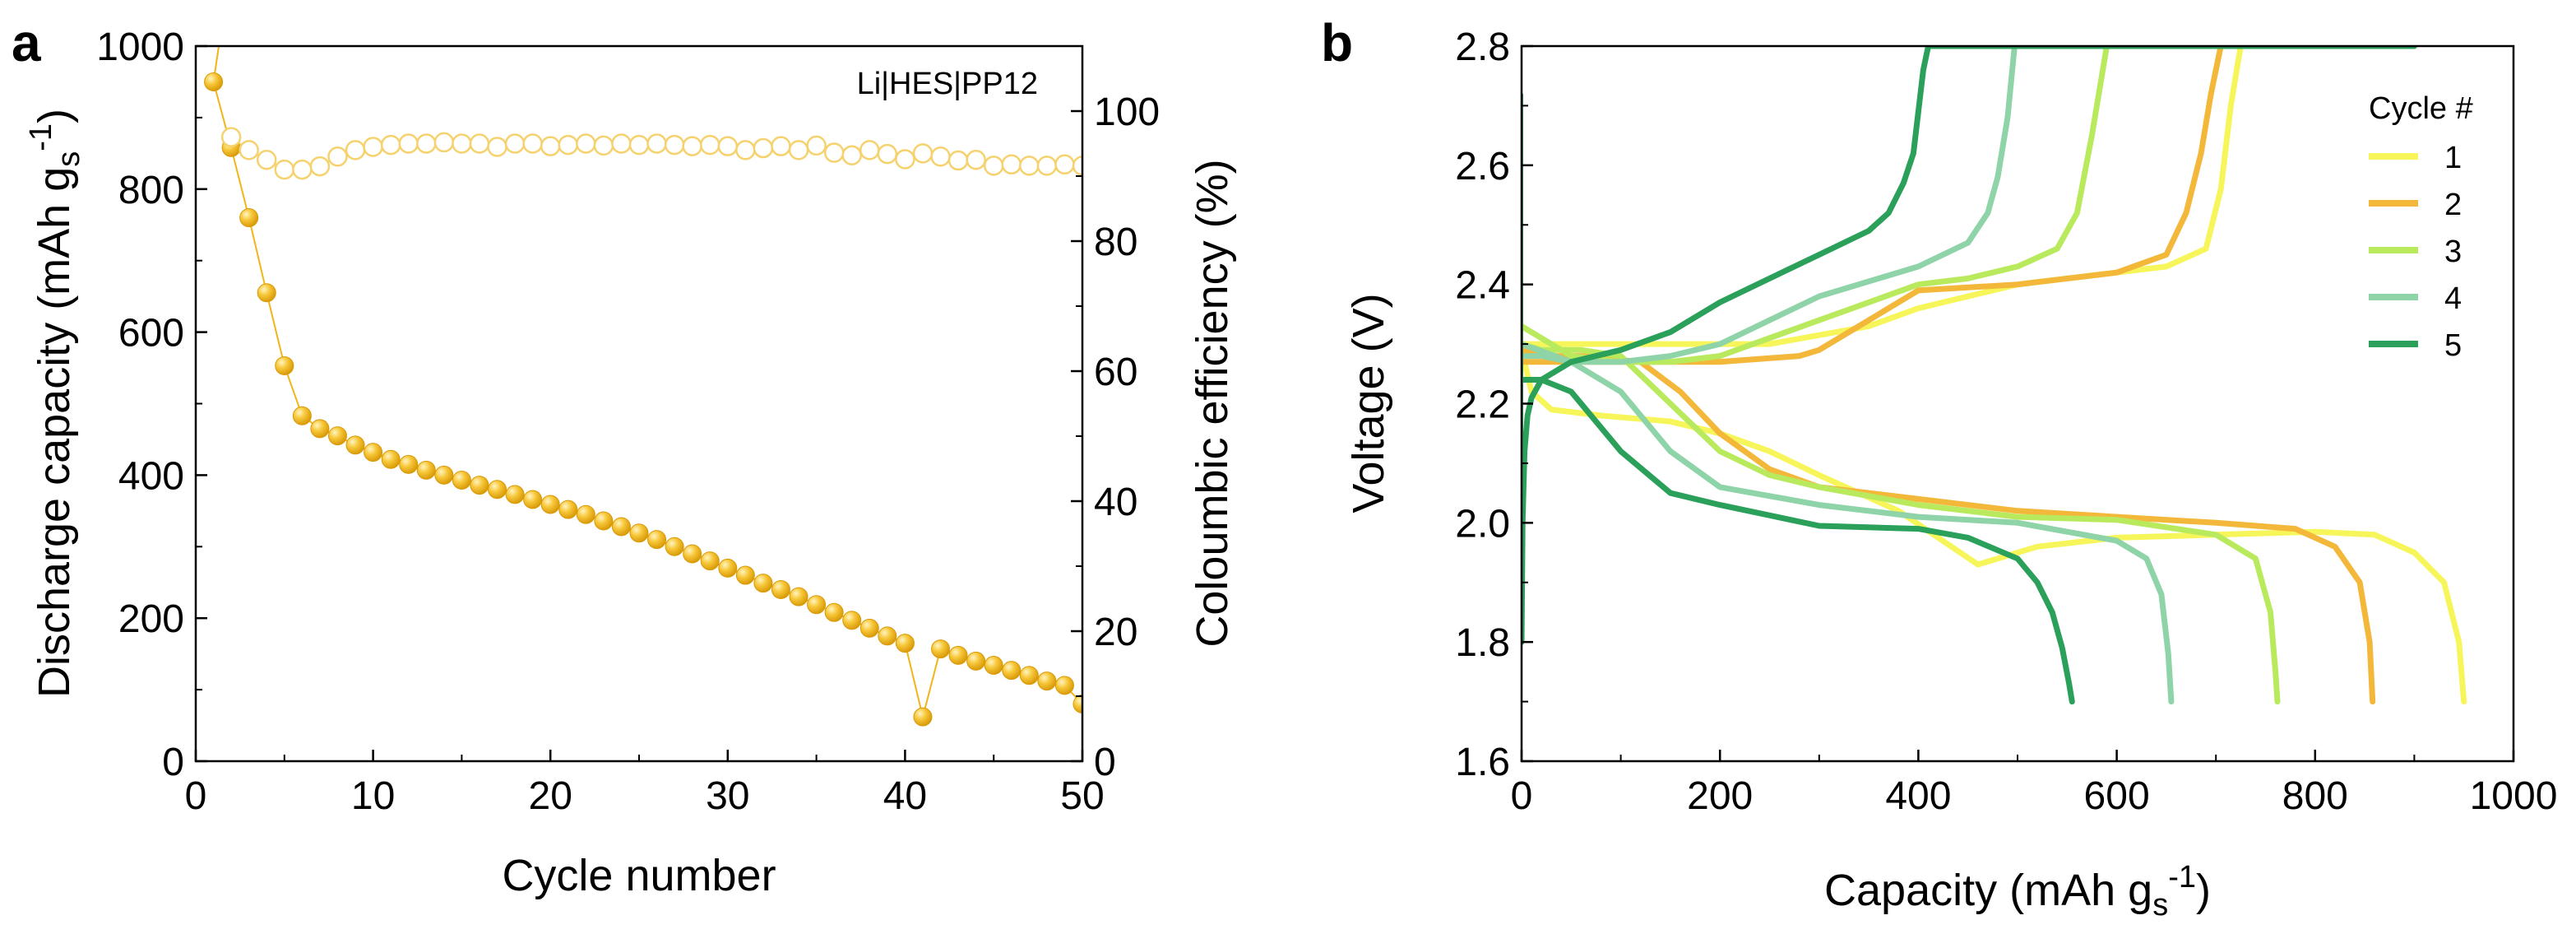  Describe the element at coordinates (639, 875) in the screenshot. I see `panel-a-x-axis-label: Cycle number` at that location.